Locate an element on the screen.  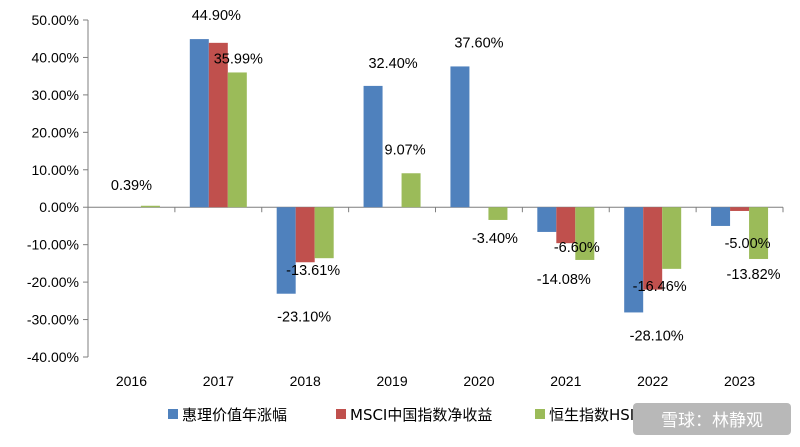
bar-2020-s0 is located at coordinates (460, 137).